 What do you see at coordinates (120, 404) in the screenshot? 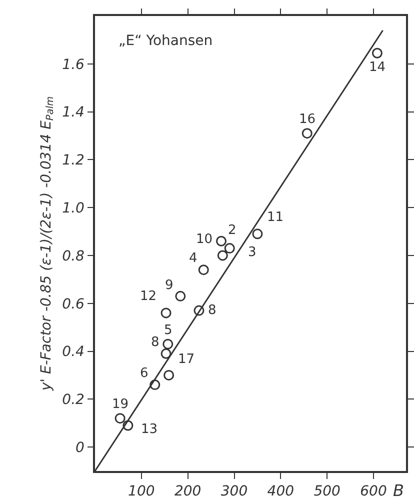
I see `annotation: 19` at bounding box center [120, 404].